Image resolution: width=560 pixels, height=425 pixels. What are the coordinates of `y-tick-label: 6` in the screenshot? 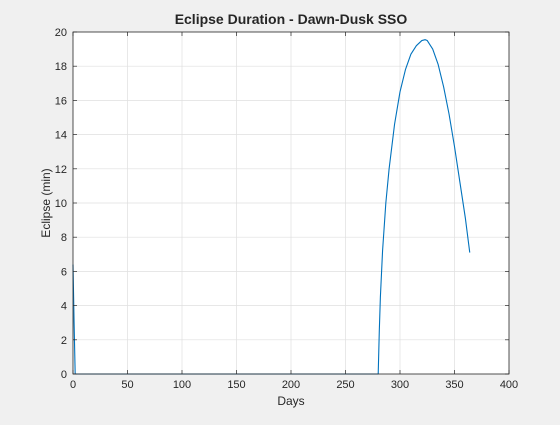 It's located at (64, 272).